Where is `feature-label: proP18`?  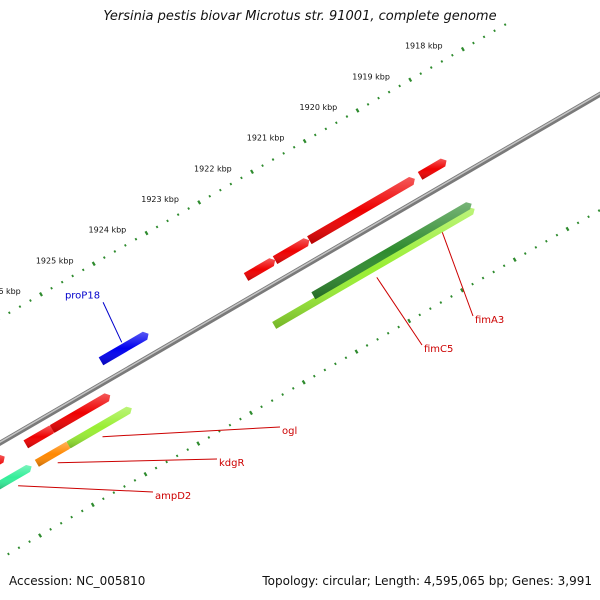
feature-label: proP18 is located at coordinates (82, 295).